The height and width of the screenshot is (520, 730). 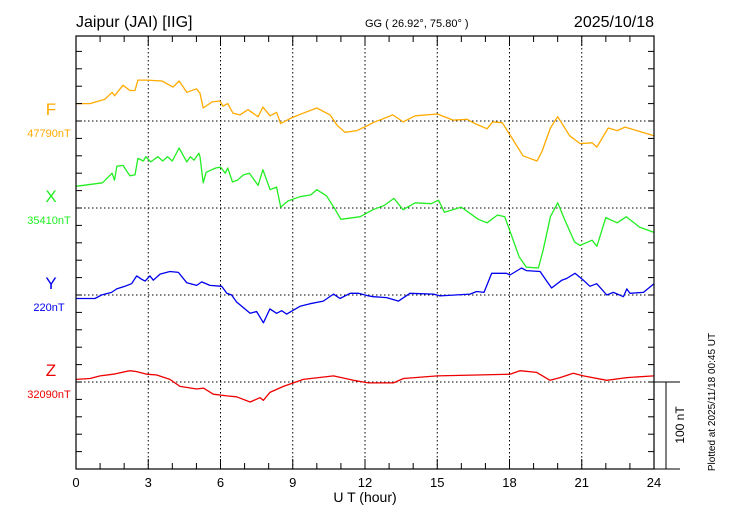 What do you see at coordinates (364, 497) in the screenshot?
I see `x-axis-label: U T (hour)` at bounding box center [364, 497].